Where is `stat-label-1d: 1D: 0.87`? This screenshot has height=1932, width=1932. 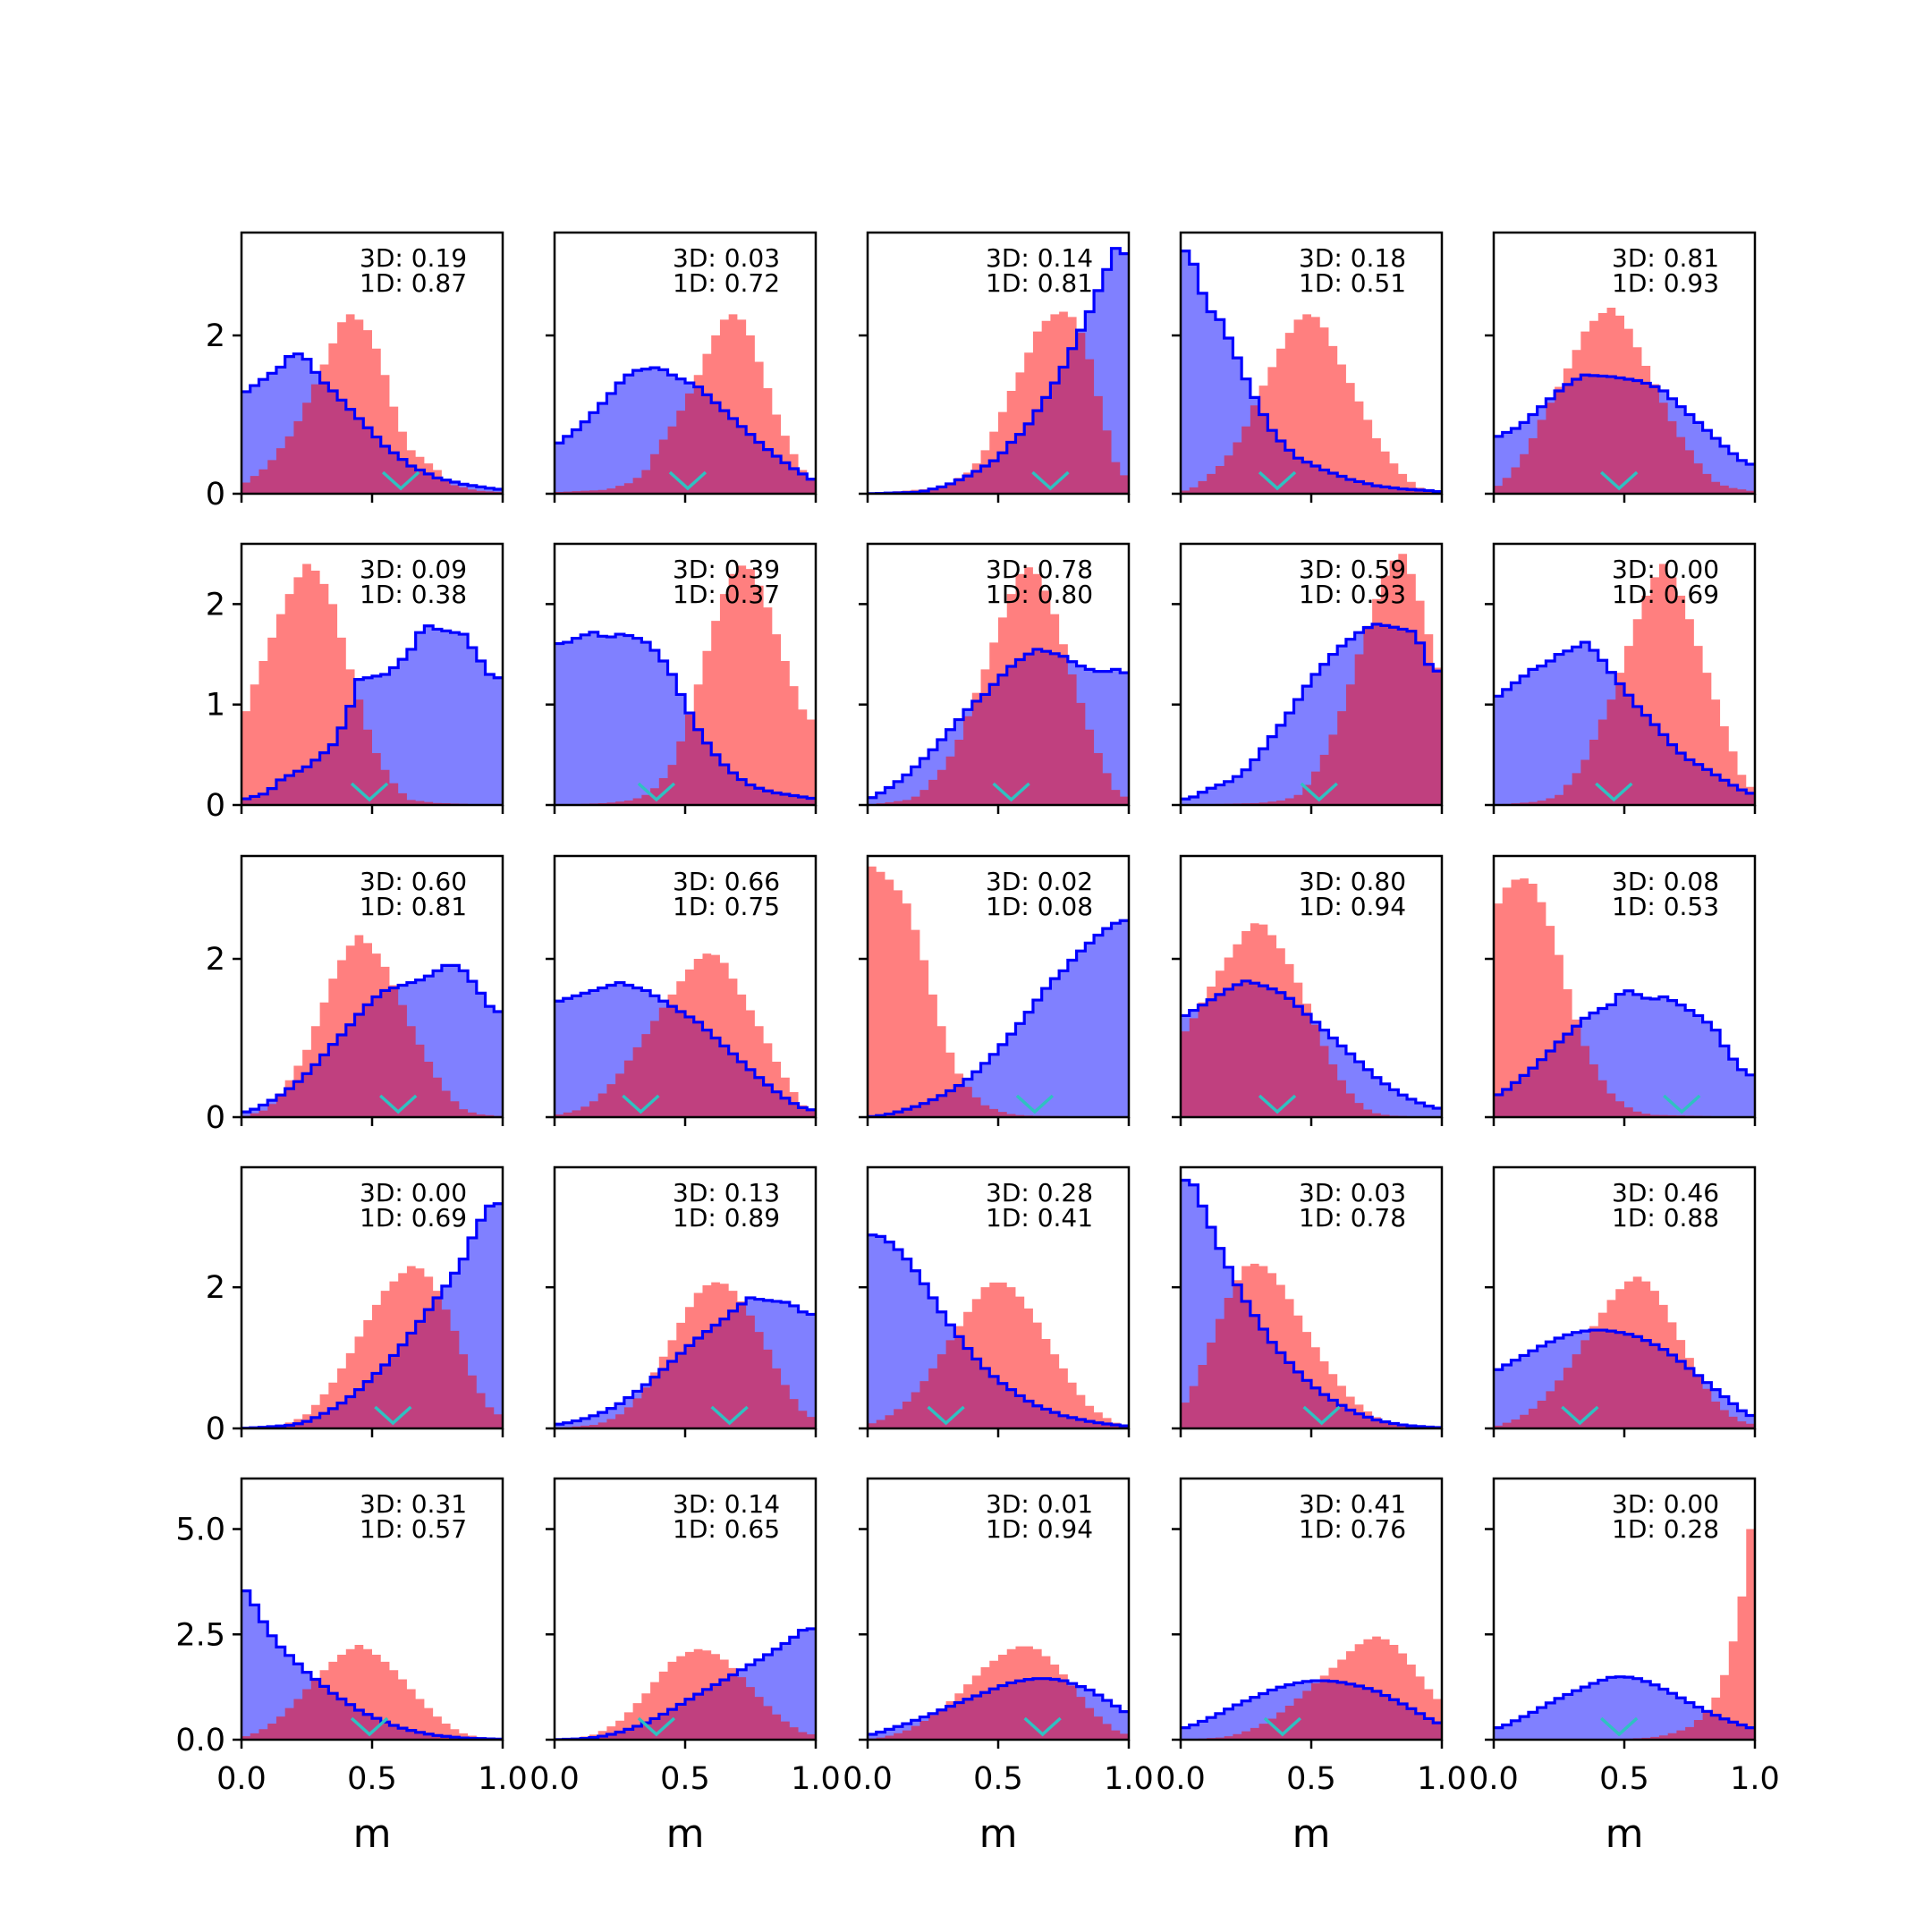
stat-label-1d: 1D: 0.87 is located at coordinates (413, 283).